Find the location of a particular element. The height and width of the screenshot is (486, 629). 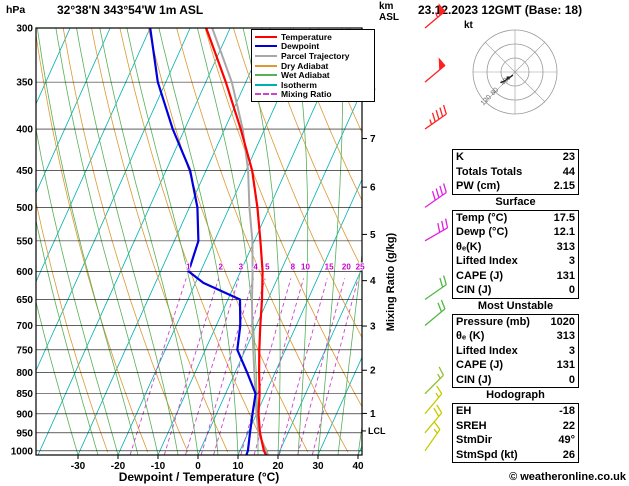

svg-text: 15 is located at coordinates (329, 266).